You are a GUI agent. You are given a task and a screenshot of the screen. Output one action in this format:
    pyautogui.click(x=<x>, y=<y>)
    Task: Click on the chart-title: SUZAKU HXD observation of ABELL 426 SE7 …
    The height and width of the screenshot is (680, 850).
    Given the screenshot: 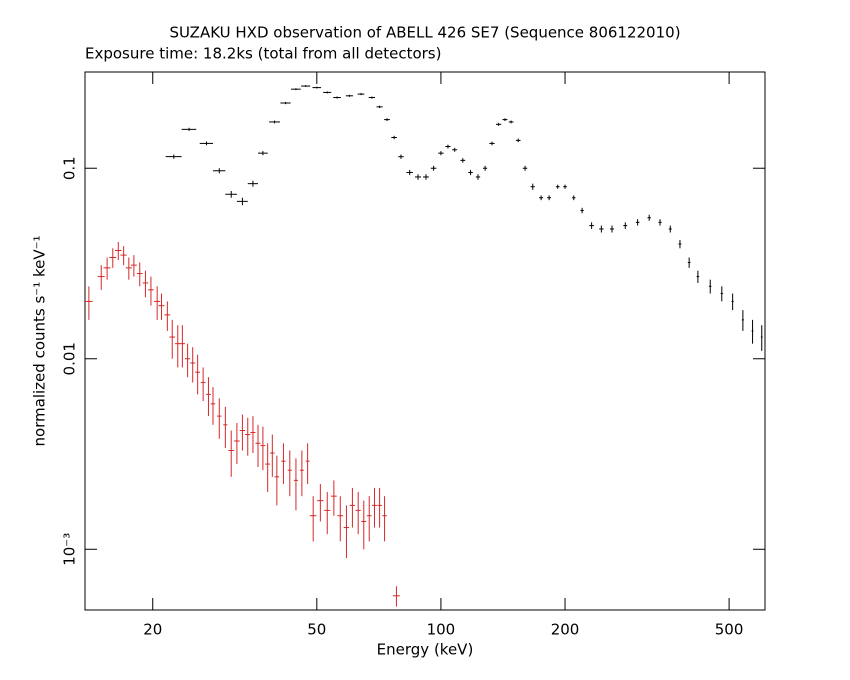 What is the action you would take?
    pyautogui.click(x=424, y=33)
    